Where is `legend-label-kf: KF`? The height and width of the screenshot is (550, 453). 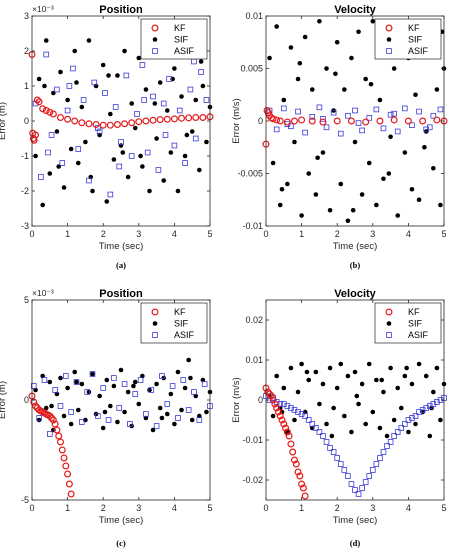 legend-label-kf: KF is located at coordinates (180, 28).